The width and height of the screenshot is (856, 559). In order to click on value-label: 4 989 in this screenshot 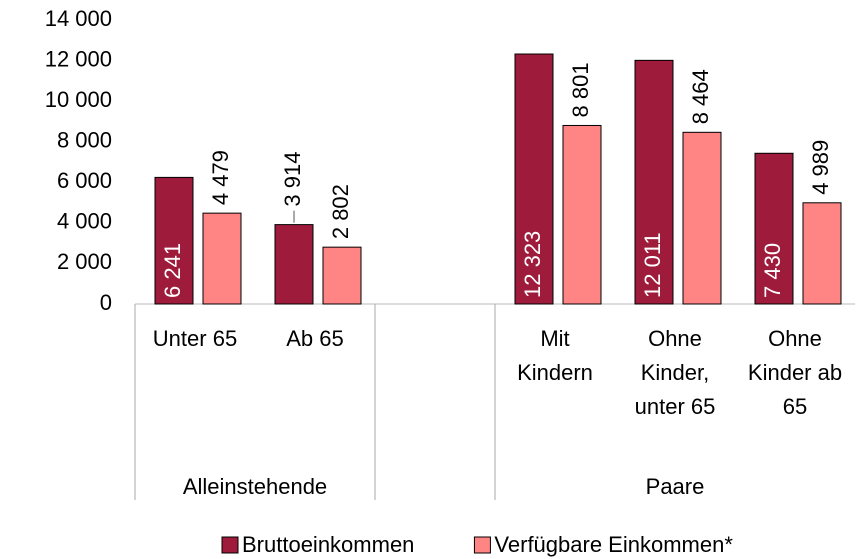, I will do `click(820, 167)`.